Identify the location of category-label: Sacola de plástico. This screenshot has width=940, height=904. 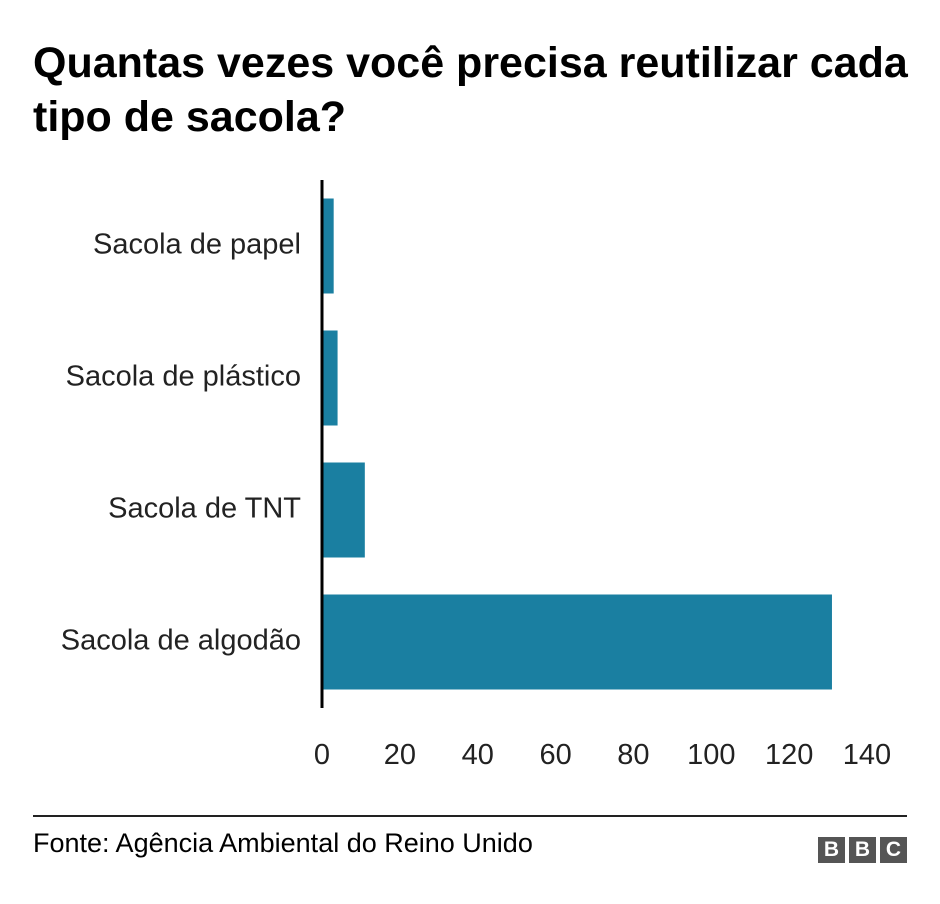
(183, 377).